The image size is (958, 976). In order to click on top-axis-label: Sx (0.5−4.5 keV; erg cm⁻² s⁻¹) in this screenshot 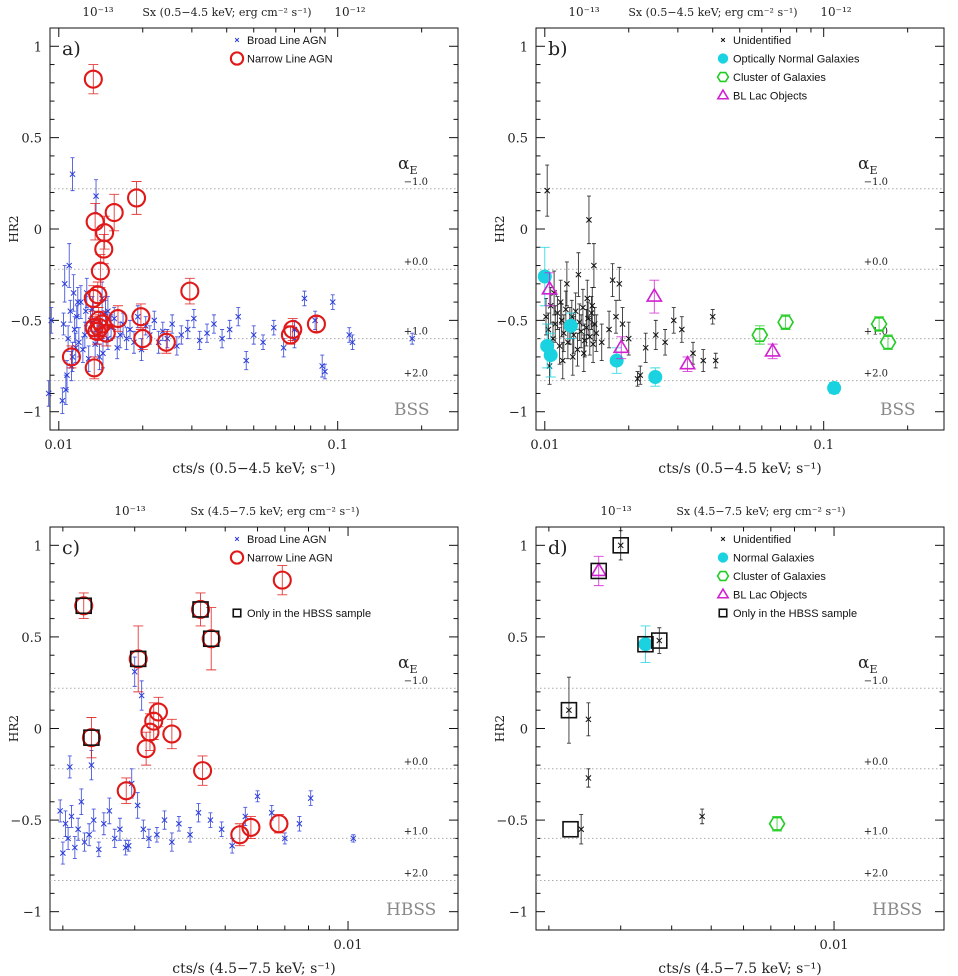, I will do `click(226, 12)`.